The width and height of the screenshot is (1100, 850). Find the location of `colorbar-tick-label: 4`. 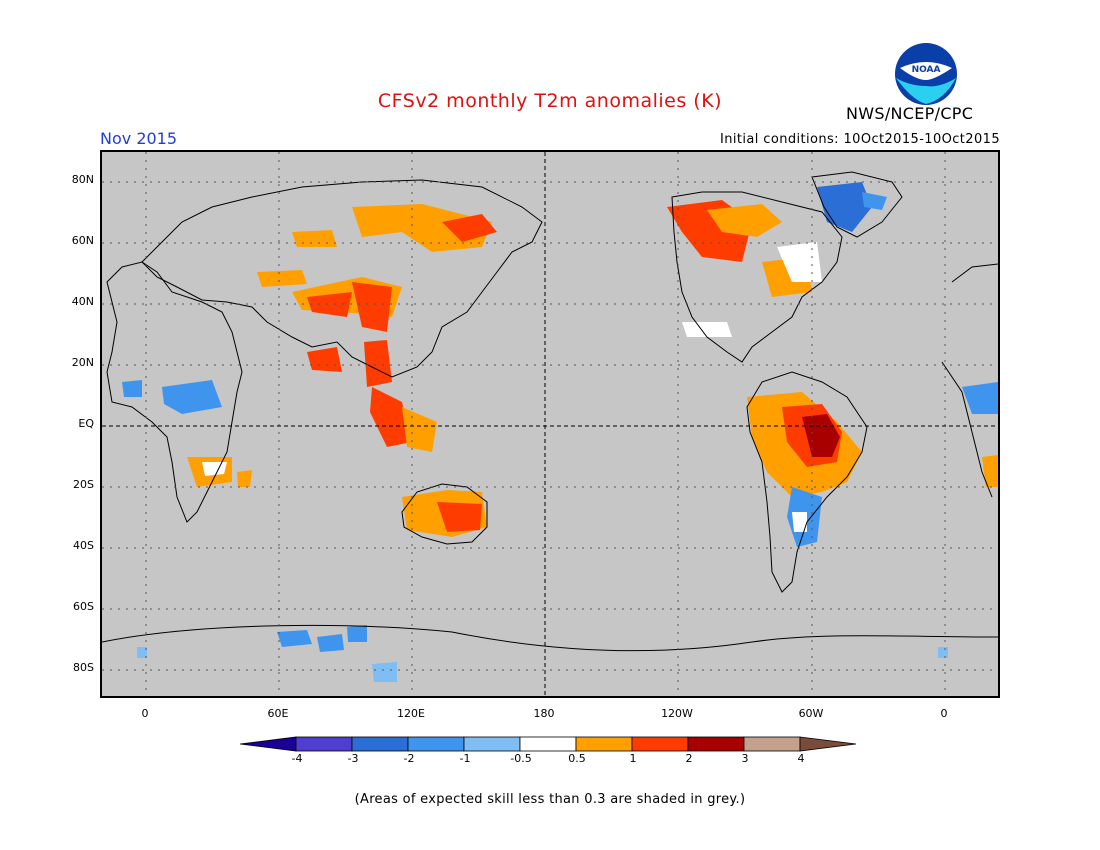

colorbar-tick-label: 4 is located at coordinates (801, 758).